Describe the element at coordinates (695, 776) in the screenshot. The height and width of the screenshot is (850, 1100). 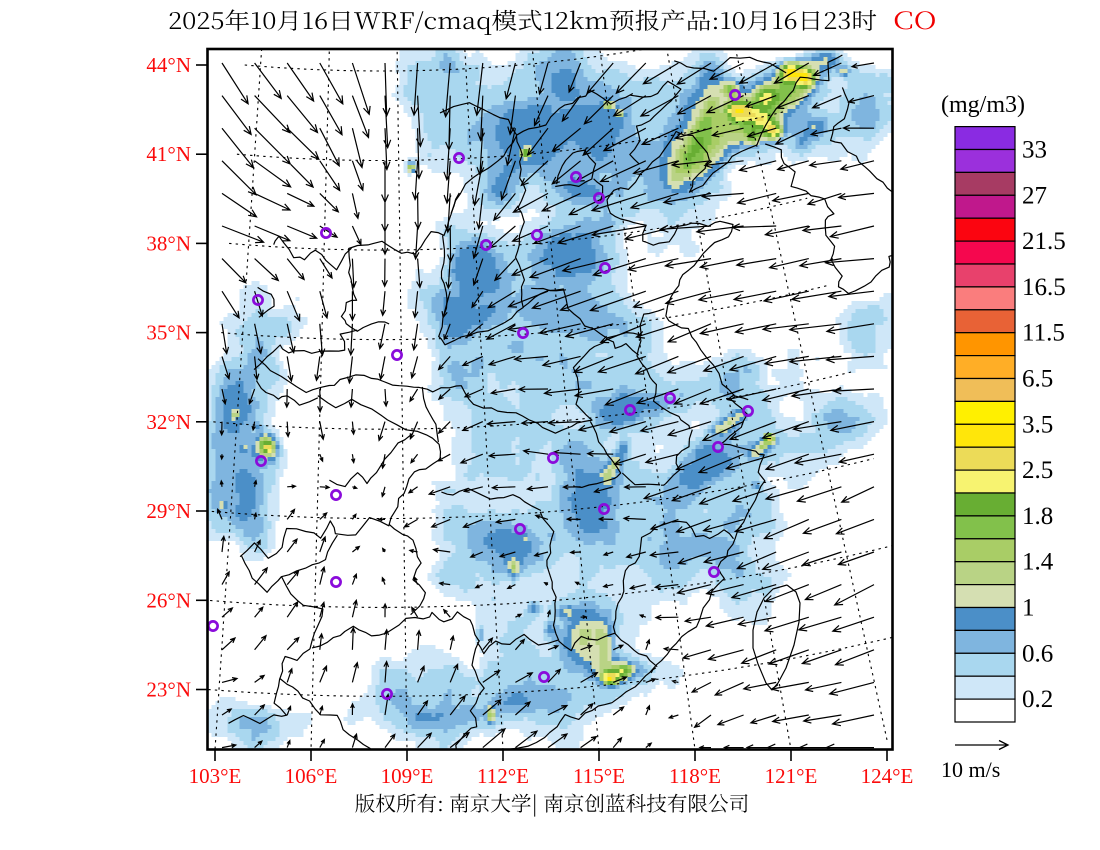
I see `svg-text: 118°E` at that location.